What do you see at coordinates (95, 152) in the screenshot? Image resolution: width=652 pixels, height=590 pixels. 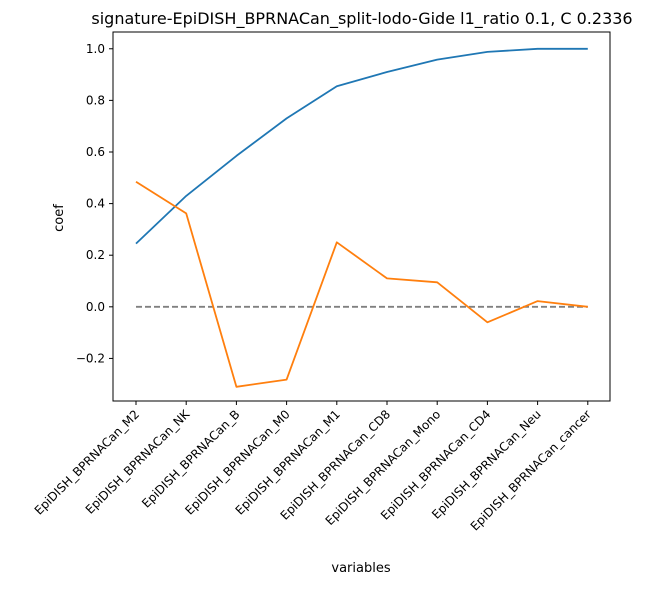 I see `y-tick-label: 0.6` at bounding box center [95, 152].